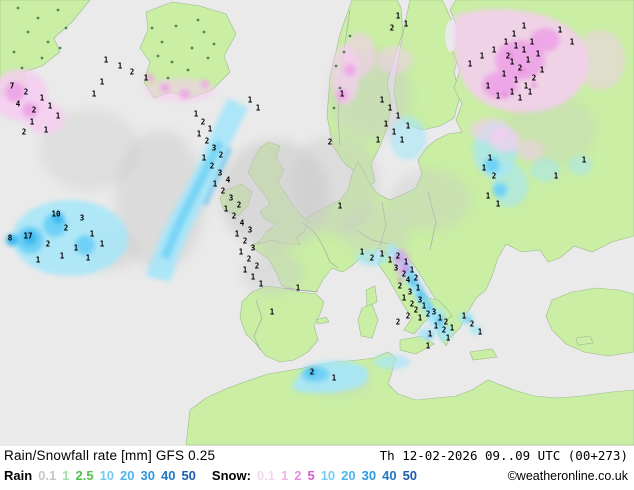 The height and width of the screenshot is (490, 634). What do you see at coordinates (298, 475) in the screenshot?
I see `snow-scale-value: 2` at bounding box center [298, 475].